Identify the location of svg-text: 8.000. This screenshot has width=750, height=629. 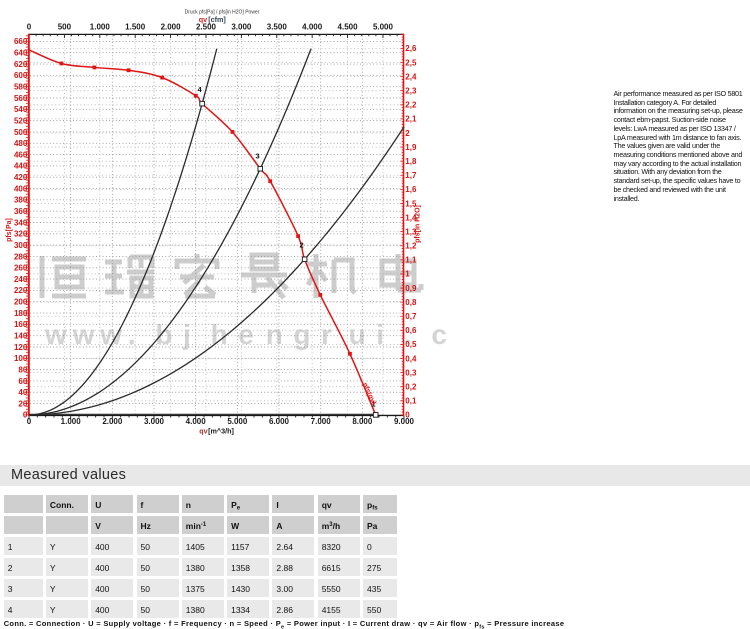
(362, 421).